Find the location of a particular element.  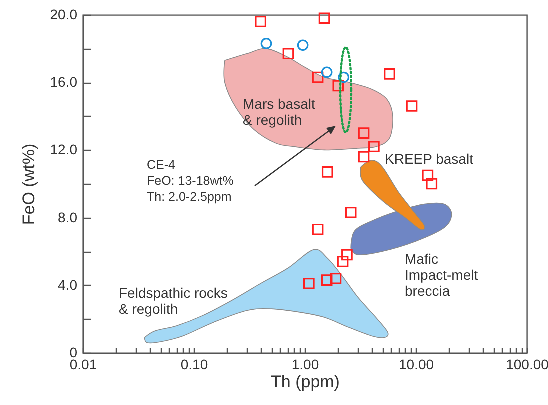

x-tick-label: 10.00 is located at coordinates (416, 364).